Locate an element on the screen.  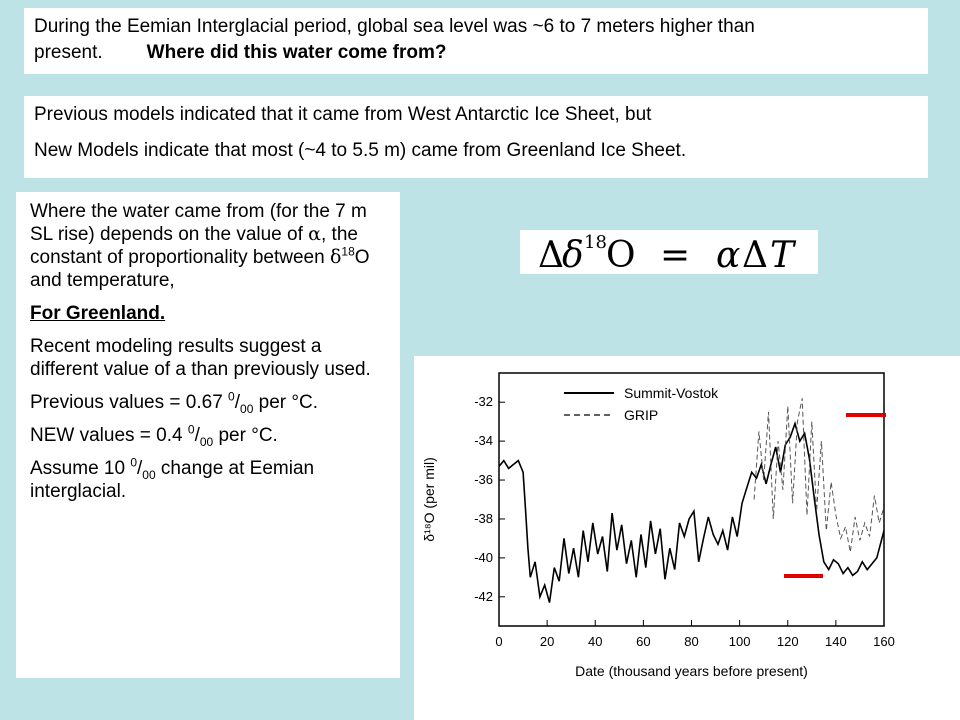
legend-label: GRIP is located at coordinates (641, 415).